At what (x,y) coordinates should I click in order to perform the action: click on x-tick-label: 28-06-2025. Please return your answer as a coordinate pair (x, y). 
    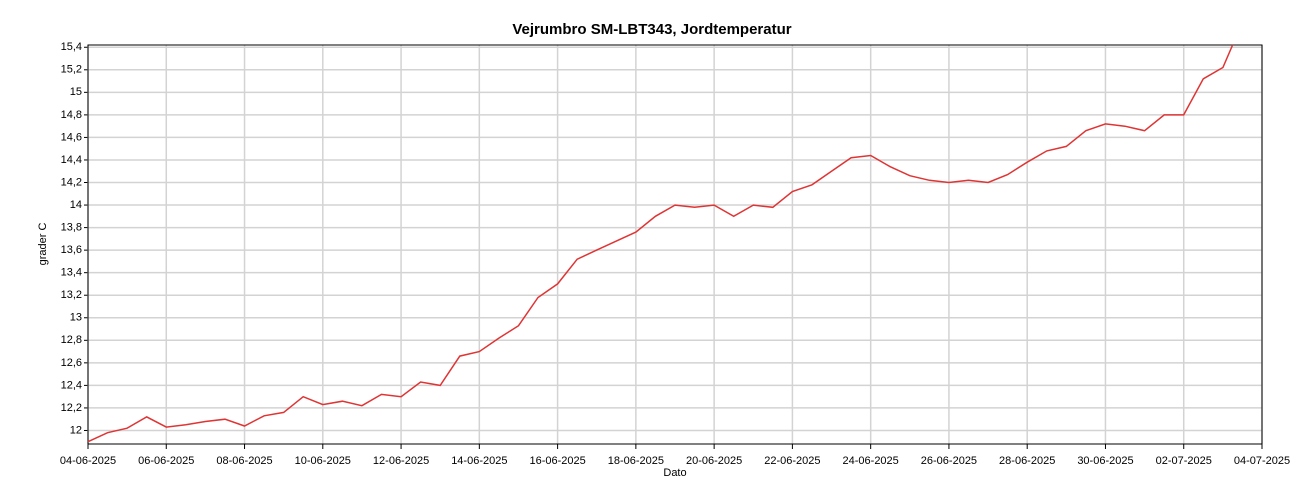
    Looking at the image, I should click on (1027, 461).